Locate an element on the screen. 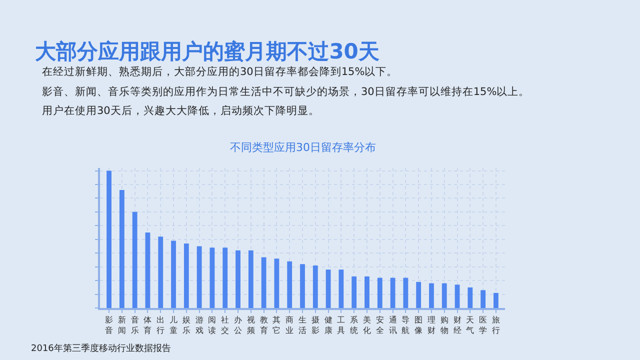  x-tick-label: 导航 is located at coordinates (406, 325).